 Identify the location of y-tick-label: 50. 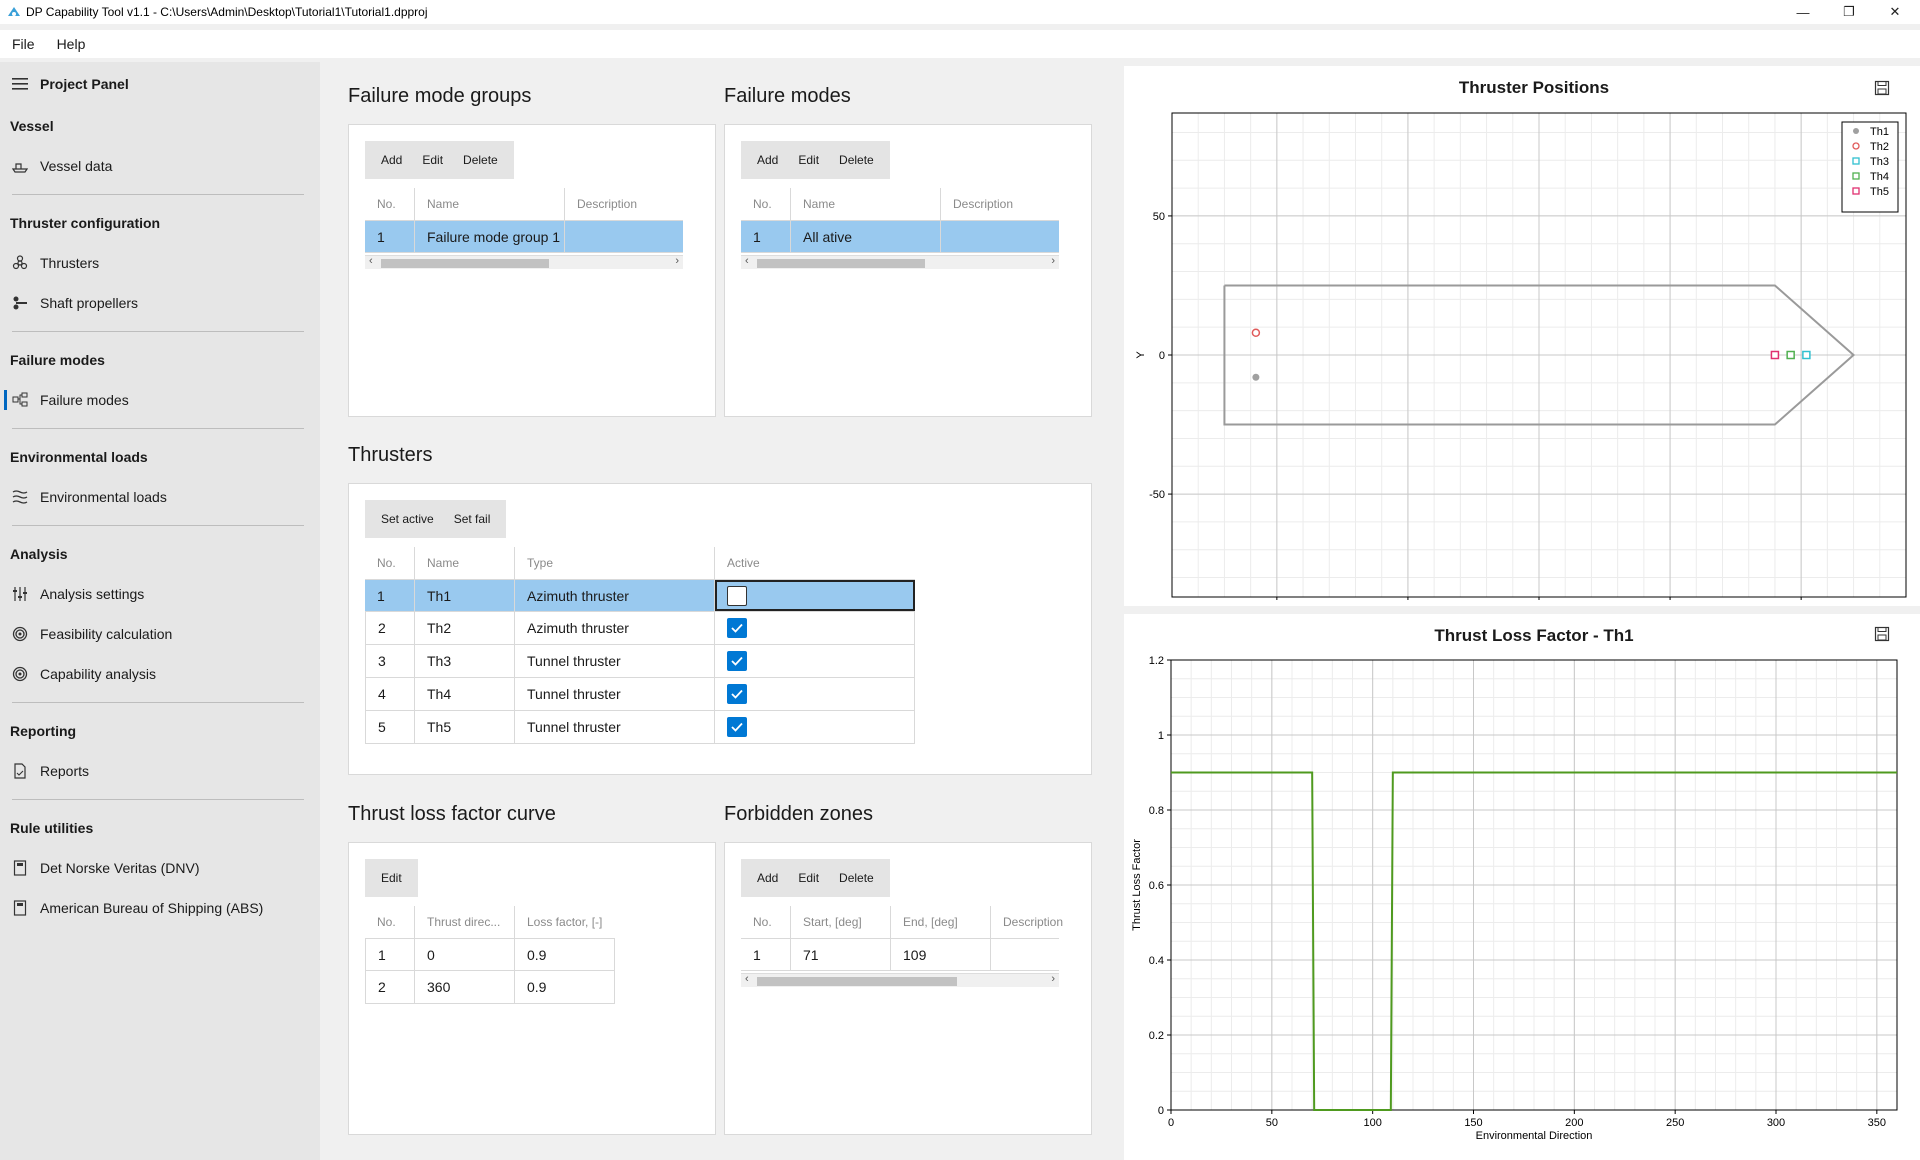
(1159, 217).